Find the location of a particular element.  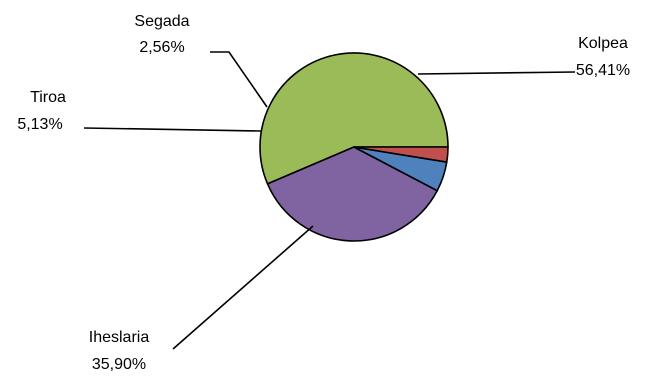

data-label-name-iheslaria: Iheslaria is located at coordinates (119, 337).